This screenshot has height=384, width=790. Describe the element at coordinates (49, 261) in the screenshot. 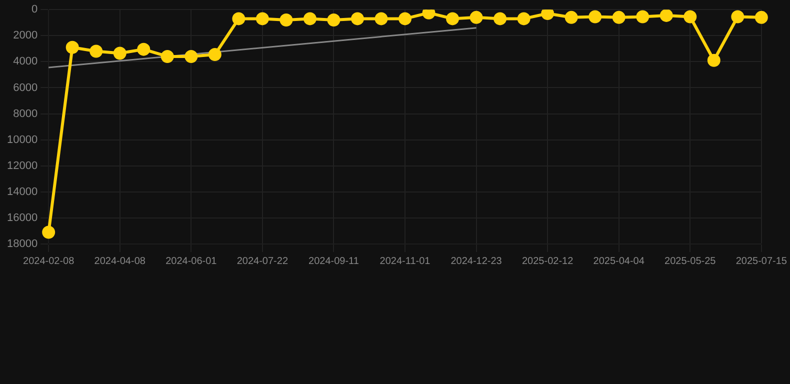

I see `x-tick-label: 2024-02-08` at that location.